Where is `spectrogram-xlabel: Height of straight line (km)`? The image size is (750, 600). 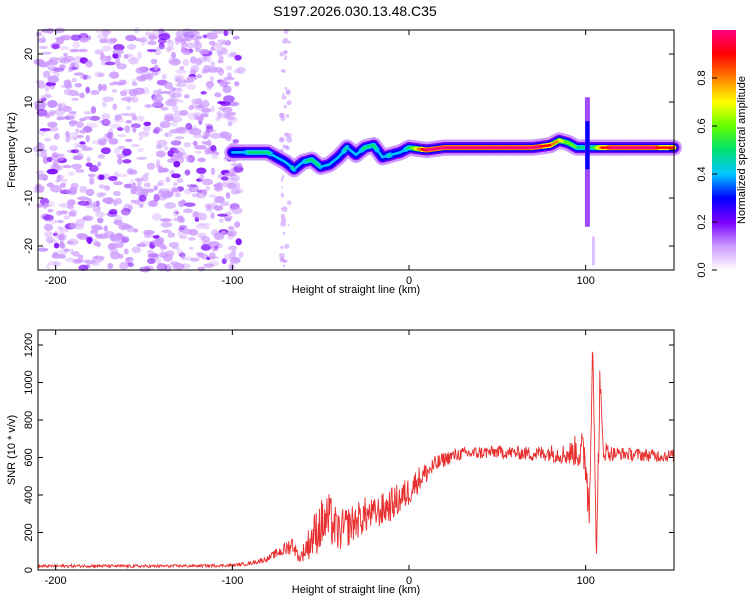
spectrogram-xlabel: Height of straight line (km) is located at coordinates (356, 290).